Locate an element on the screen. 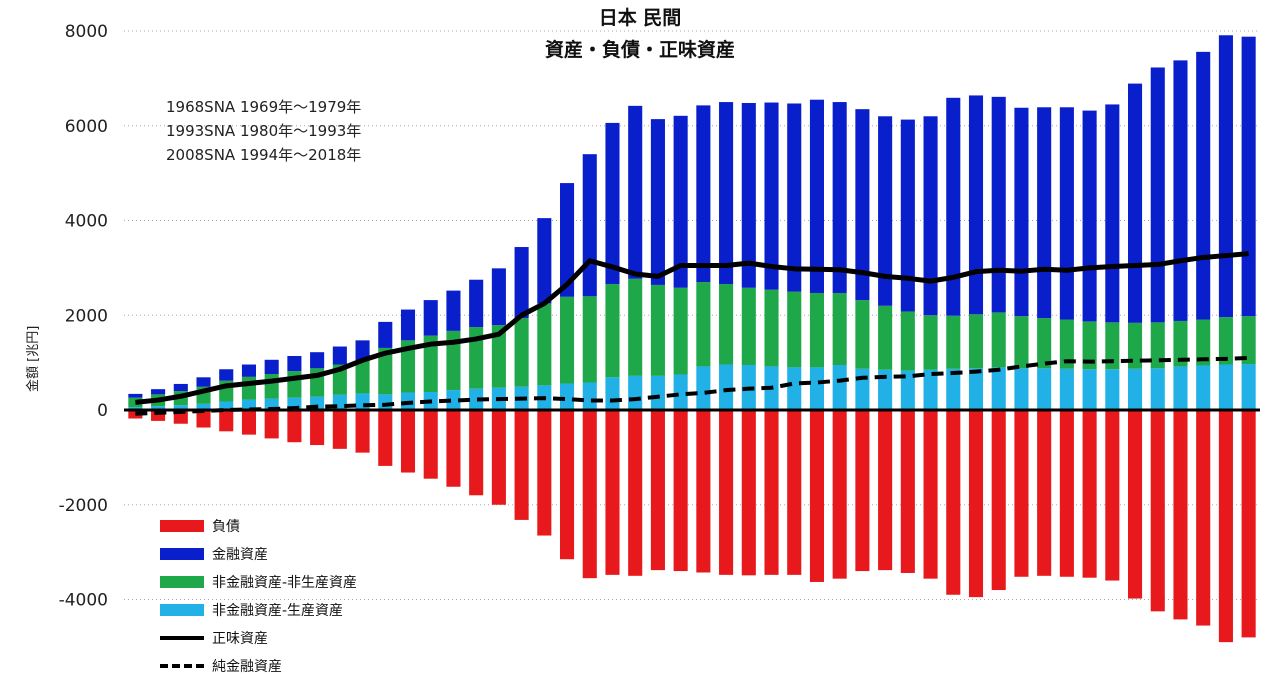  y-tick-label: 2000 is located at coordinates (86, 316).